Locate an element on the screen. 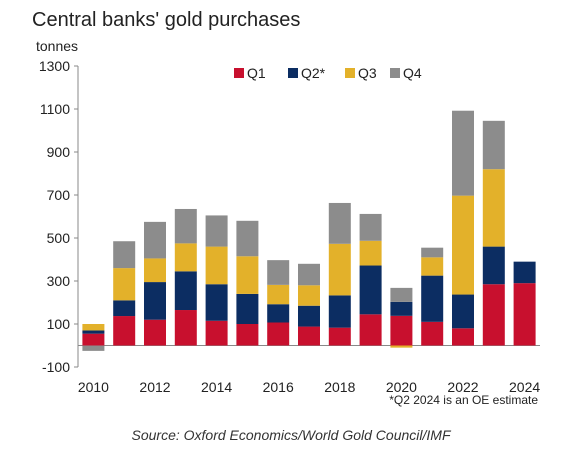 This screenshot has width=582, height=456. bar-segment-q1-2017 is located at coordinates (309, 336).